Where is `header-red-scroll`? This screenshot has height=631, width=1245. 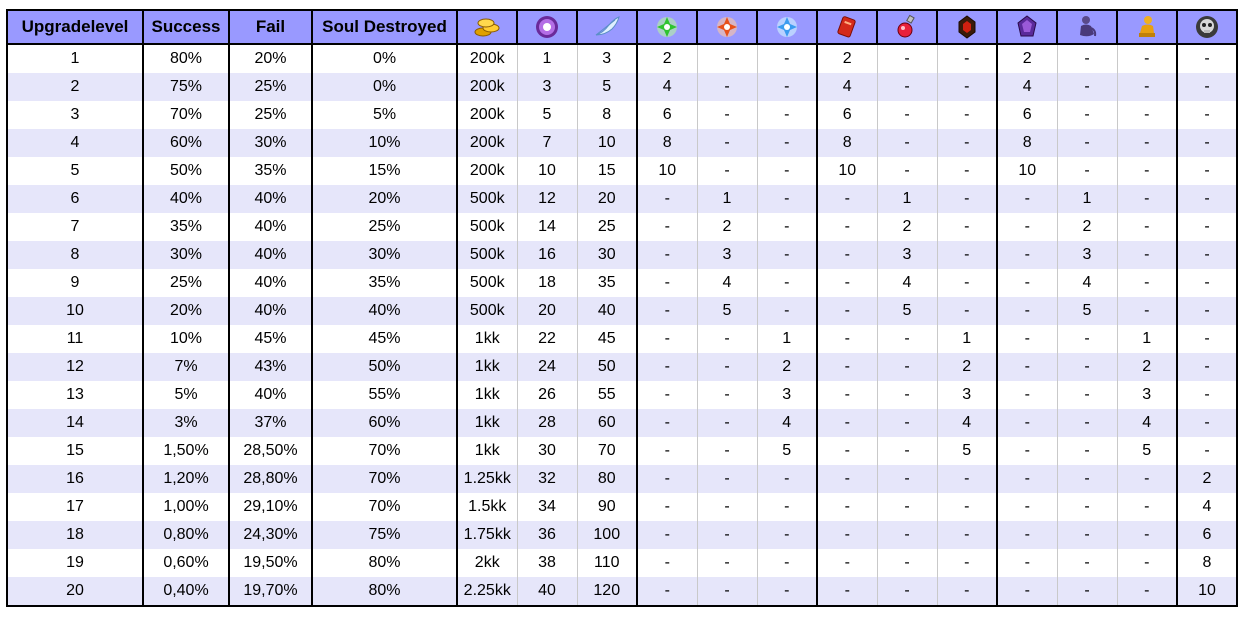 header-red-scroll is located at coordinates (847, 27).